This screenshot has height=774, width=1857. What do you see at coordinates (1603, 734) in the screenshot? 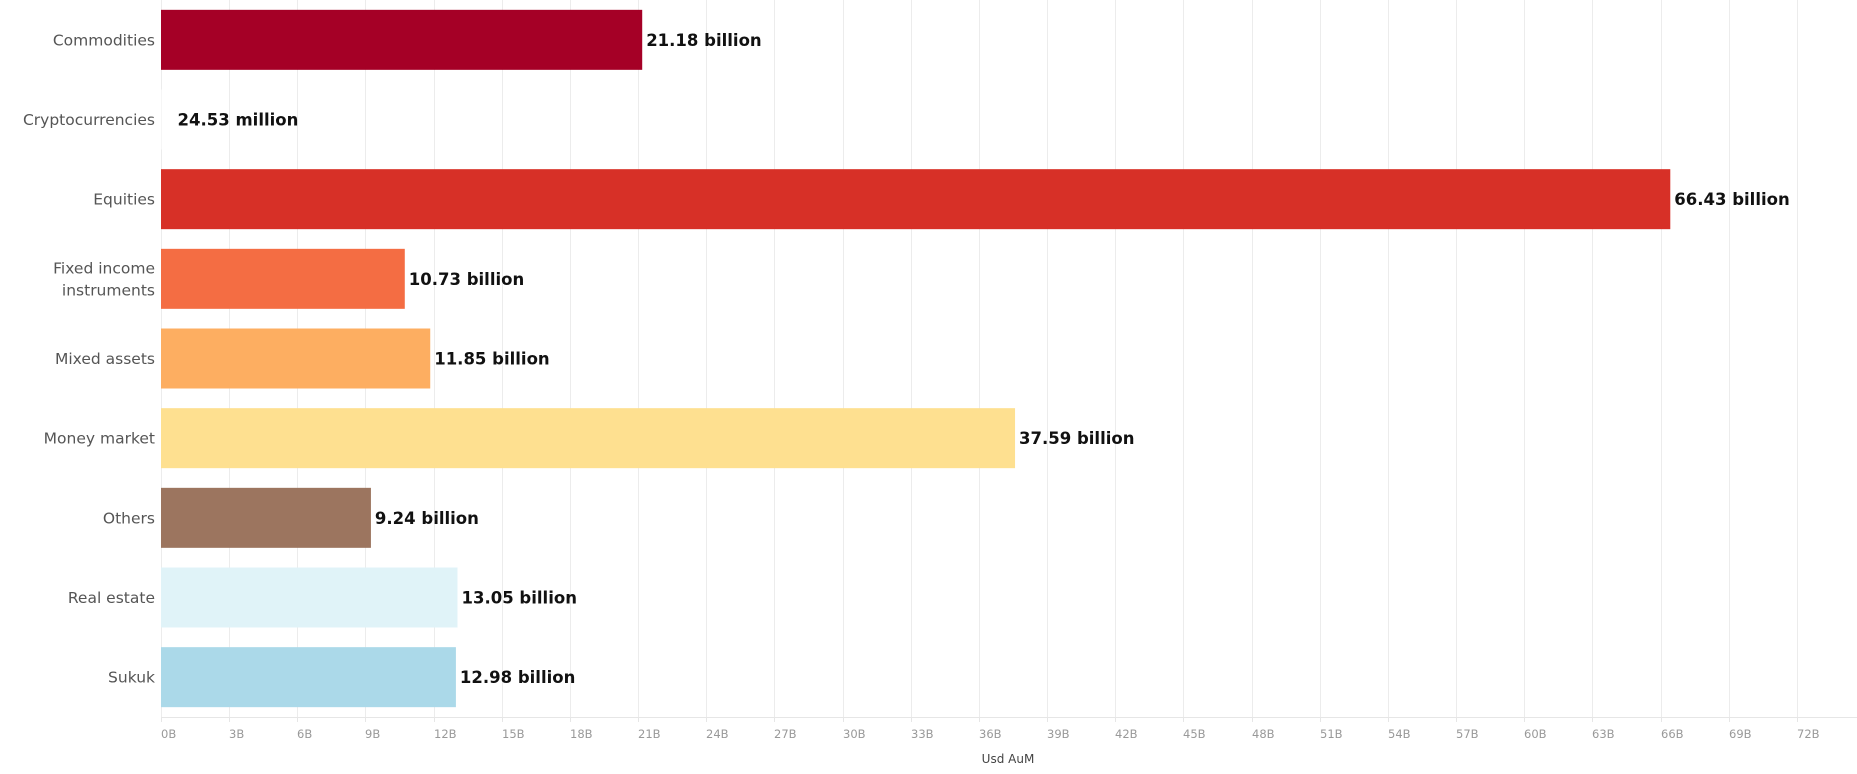
I see `x-tick-label: 63B` at bounding box center [1603, 734].